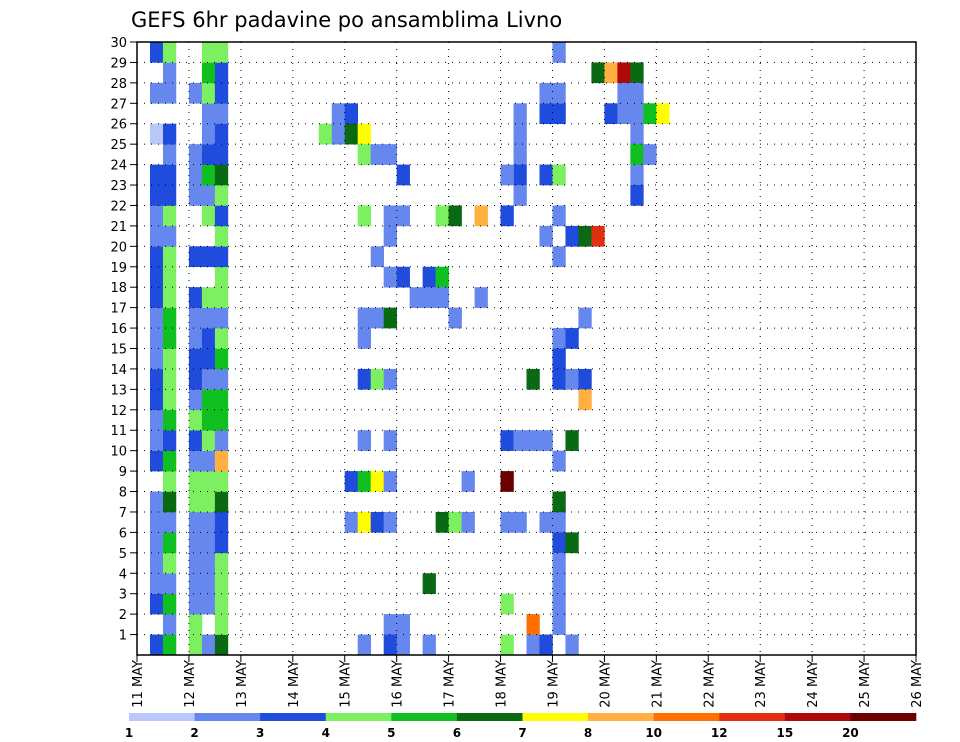 This screenshot has height=742, width=960. I want to click on y-tick-label: 23, so click(118, 186).